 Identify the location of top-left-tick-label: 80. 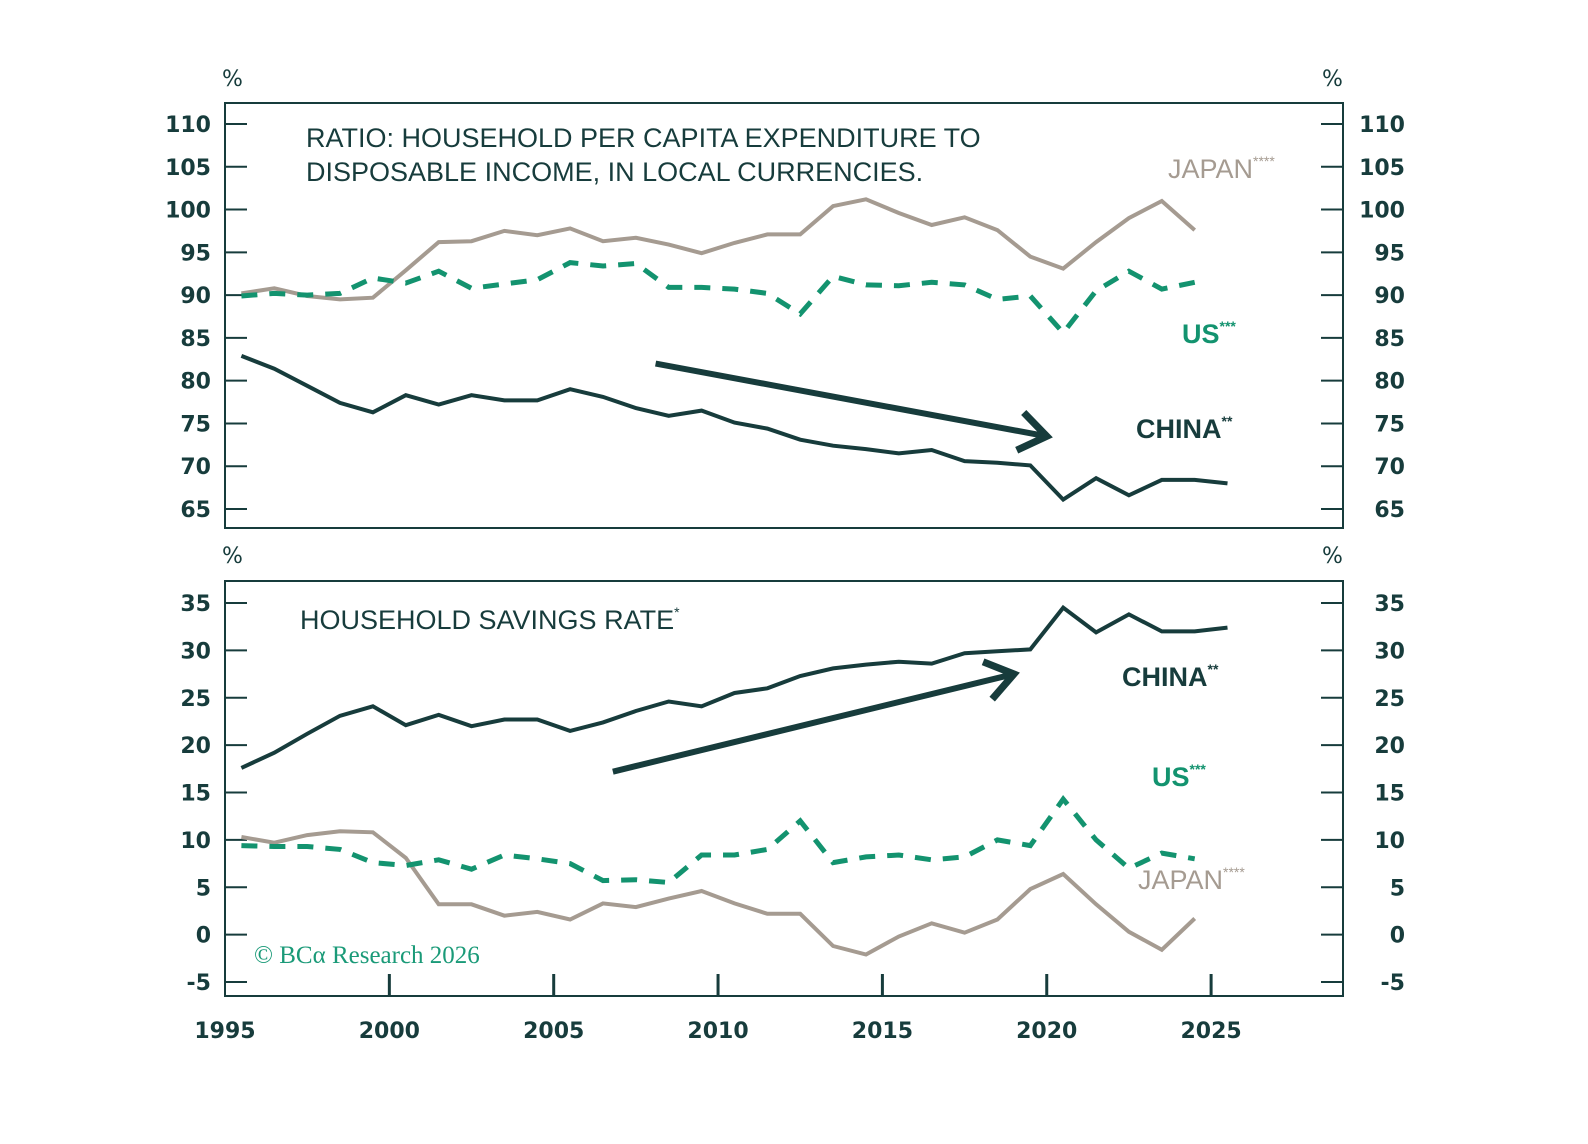
(195, 382).